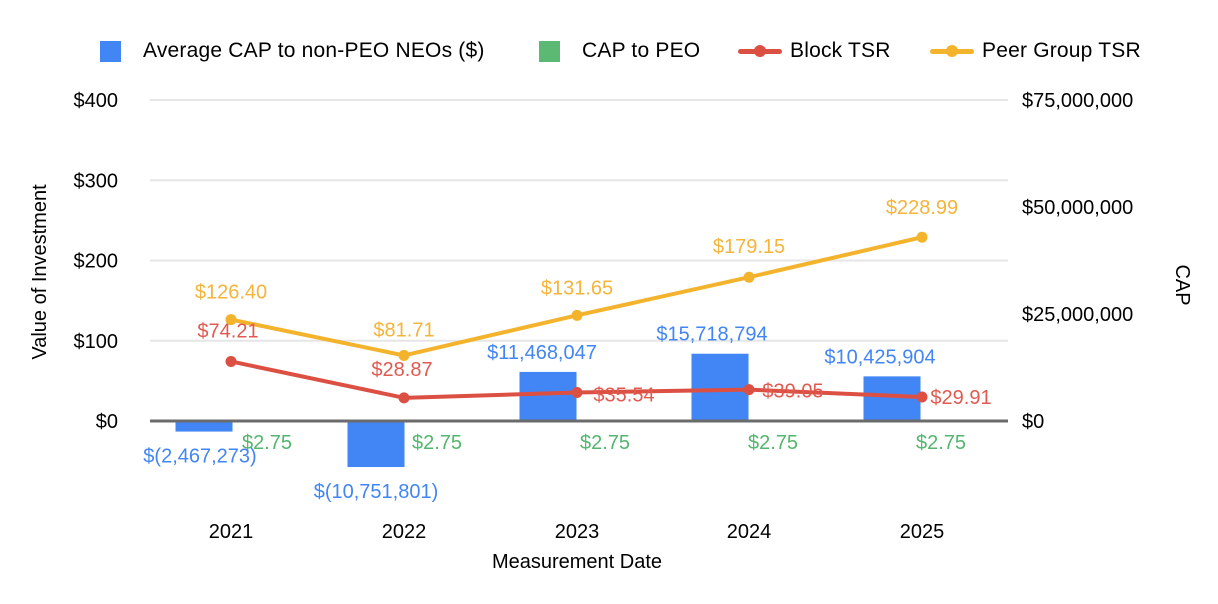 The height and width of the screenshot is (604, 1218). Describe the element at coordinates (376, 492) in the screenshot. I see `data-label-cap-nonpeo-2022: $(10,751,801)` at that location.